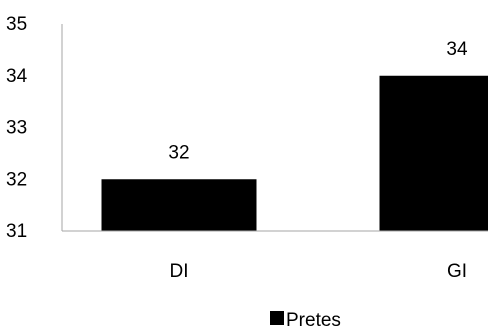  What do you see at coordinates (457, 49) in the screenshot?
I see `data-label-gi: 34` at bounding box center [457, 49].